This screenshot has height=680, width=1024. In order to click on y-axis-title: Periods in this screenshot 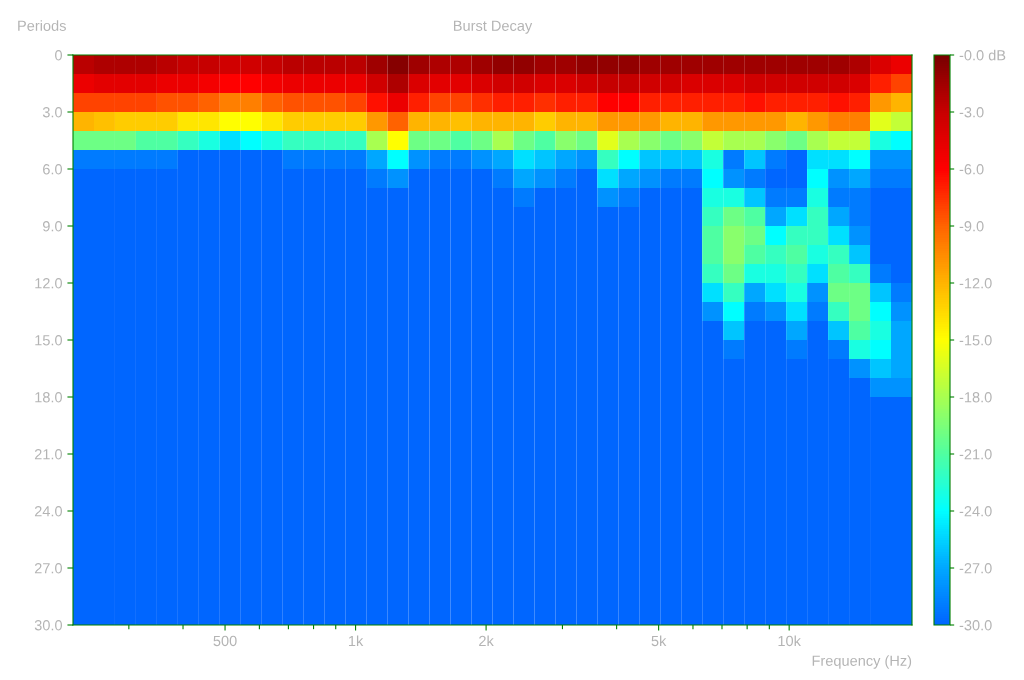, I will do `click(42, 25)`.